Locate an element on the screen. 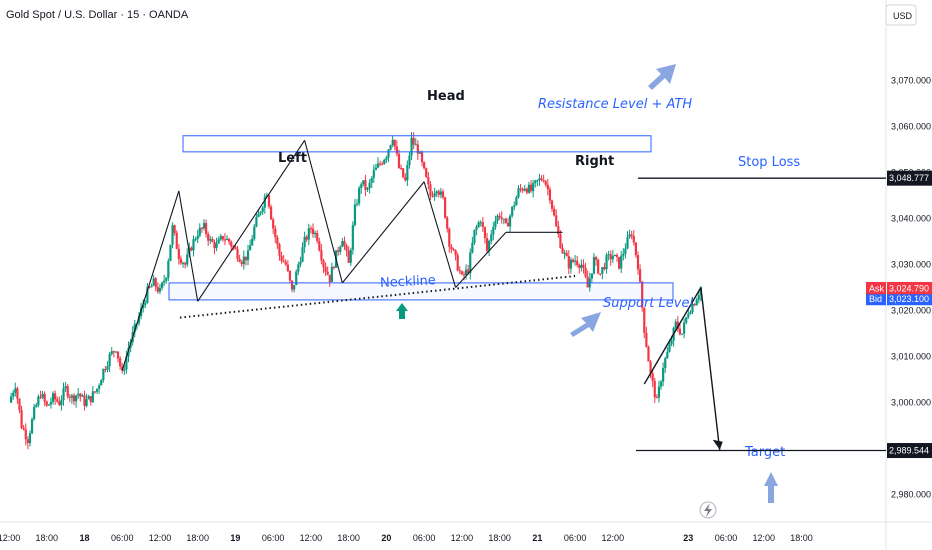  x-tick-label: 12:00 is located at coordinates (311, 538).